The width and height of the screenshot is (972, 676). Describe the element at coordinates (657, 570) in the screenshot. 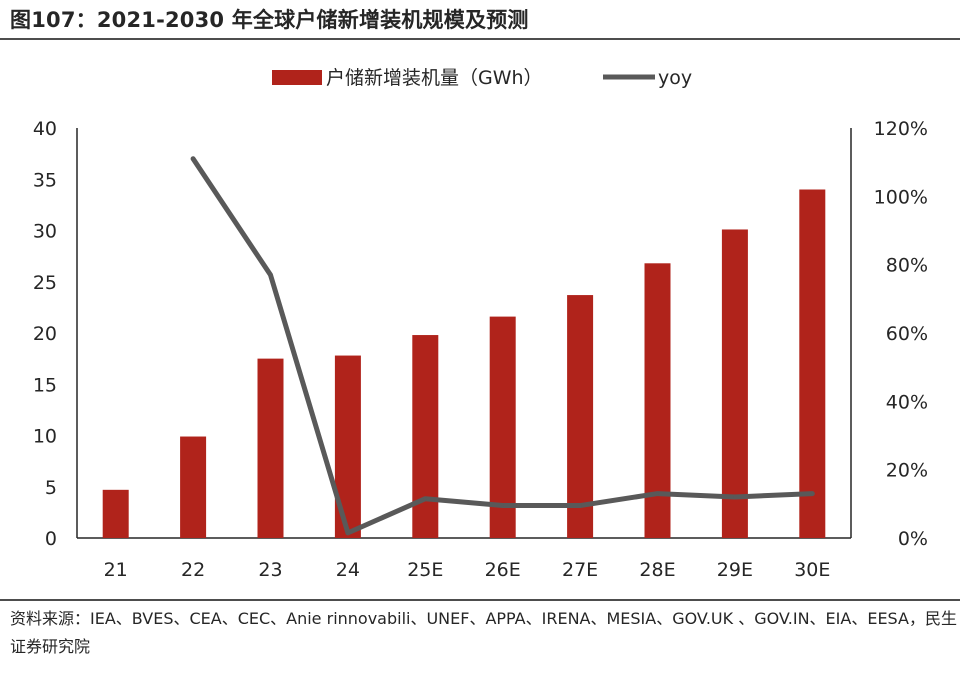

I see `x-tick-label: 28E` at that location.